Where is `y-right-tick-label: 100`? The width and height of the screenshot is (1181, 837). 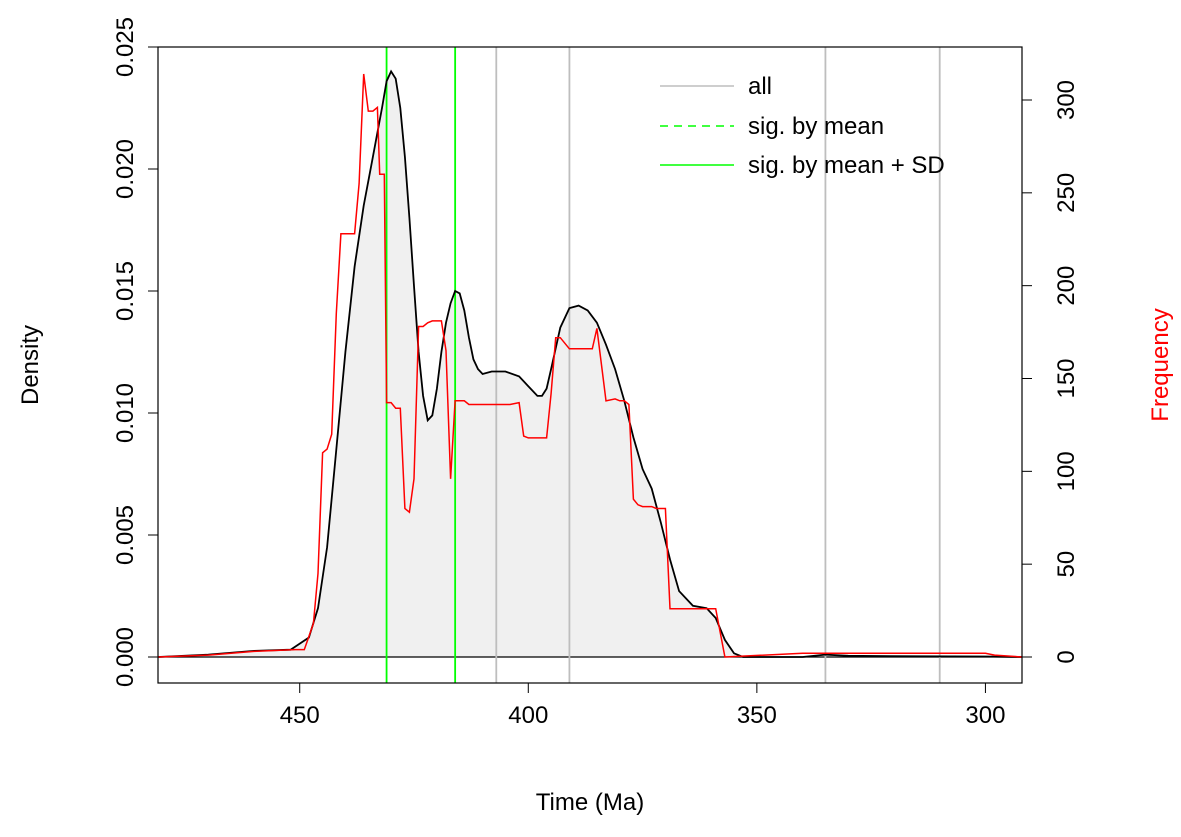 y-right-tick-label: 100 is located at coordinates (1066, 471).